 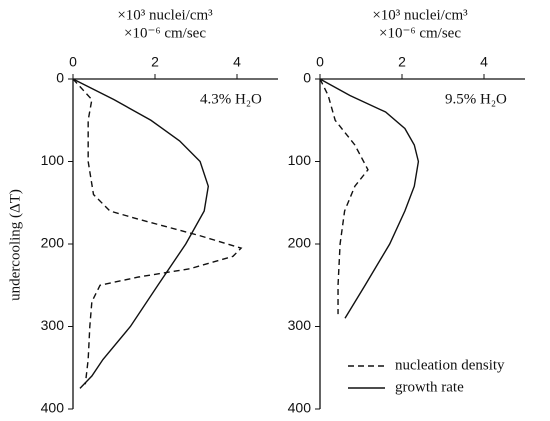 What do you see at coordinates (429, 387) in the screenshot?
I see `legend-label: growth rate` at bounding box center [429, 387].